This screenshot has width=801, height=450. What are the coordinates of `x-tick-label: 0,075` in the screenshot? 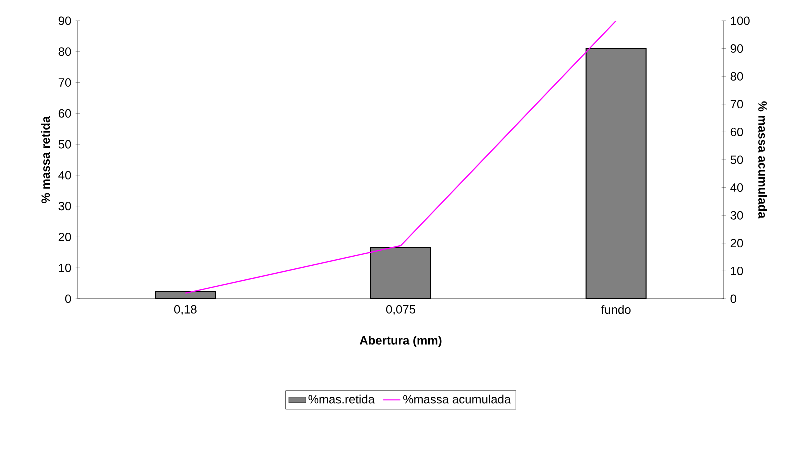 It's located at (401, 310).